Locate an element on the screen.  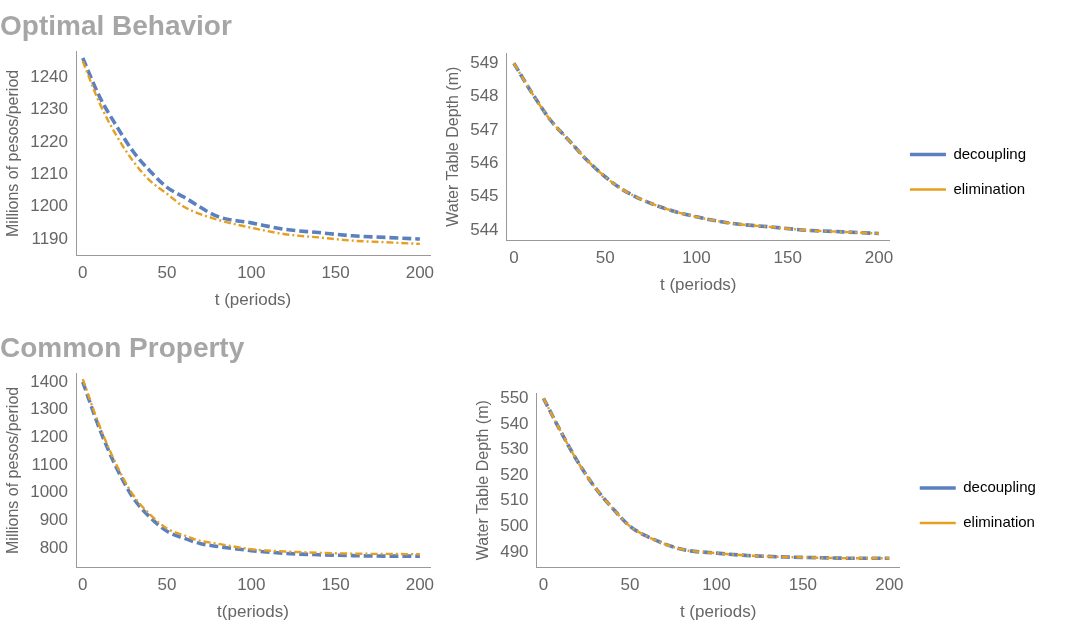
y-tick-label: 550 is located at coordinates (514, 398).